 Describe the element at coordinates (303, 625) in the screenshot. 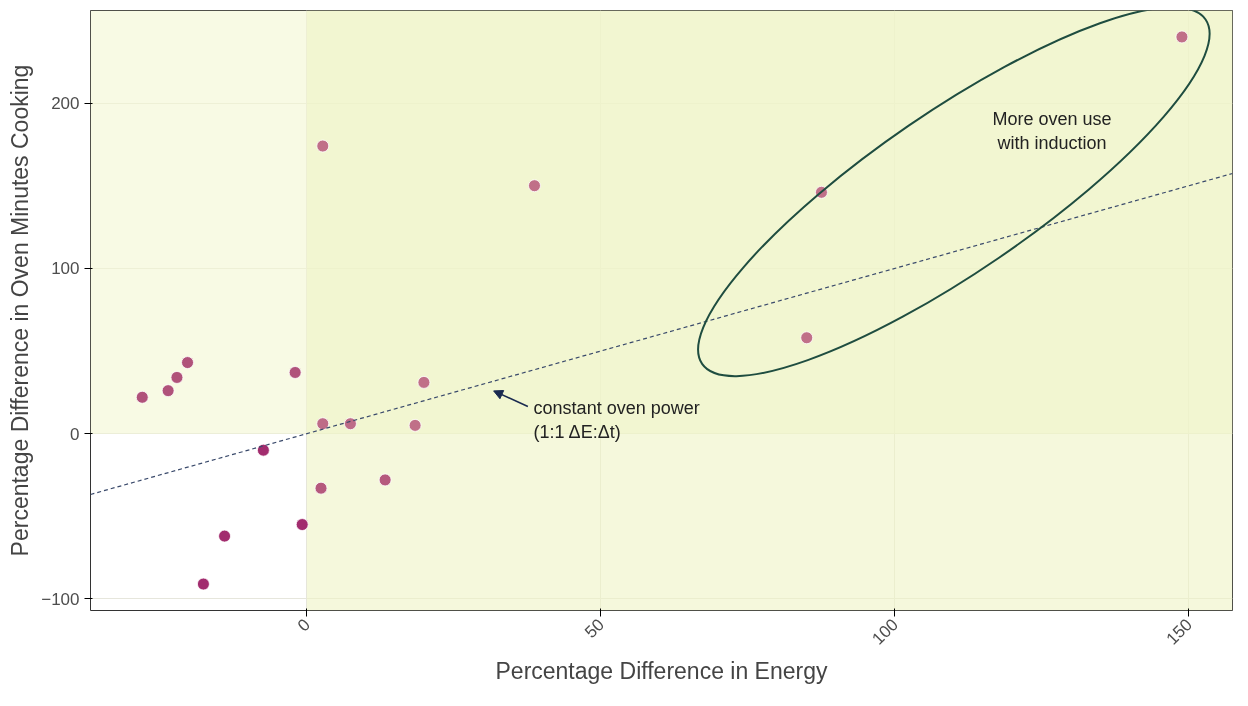

I see `x-tick-label: 0` at that location.